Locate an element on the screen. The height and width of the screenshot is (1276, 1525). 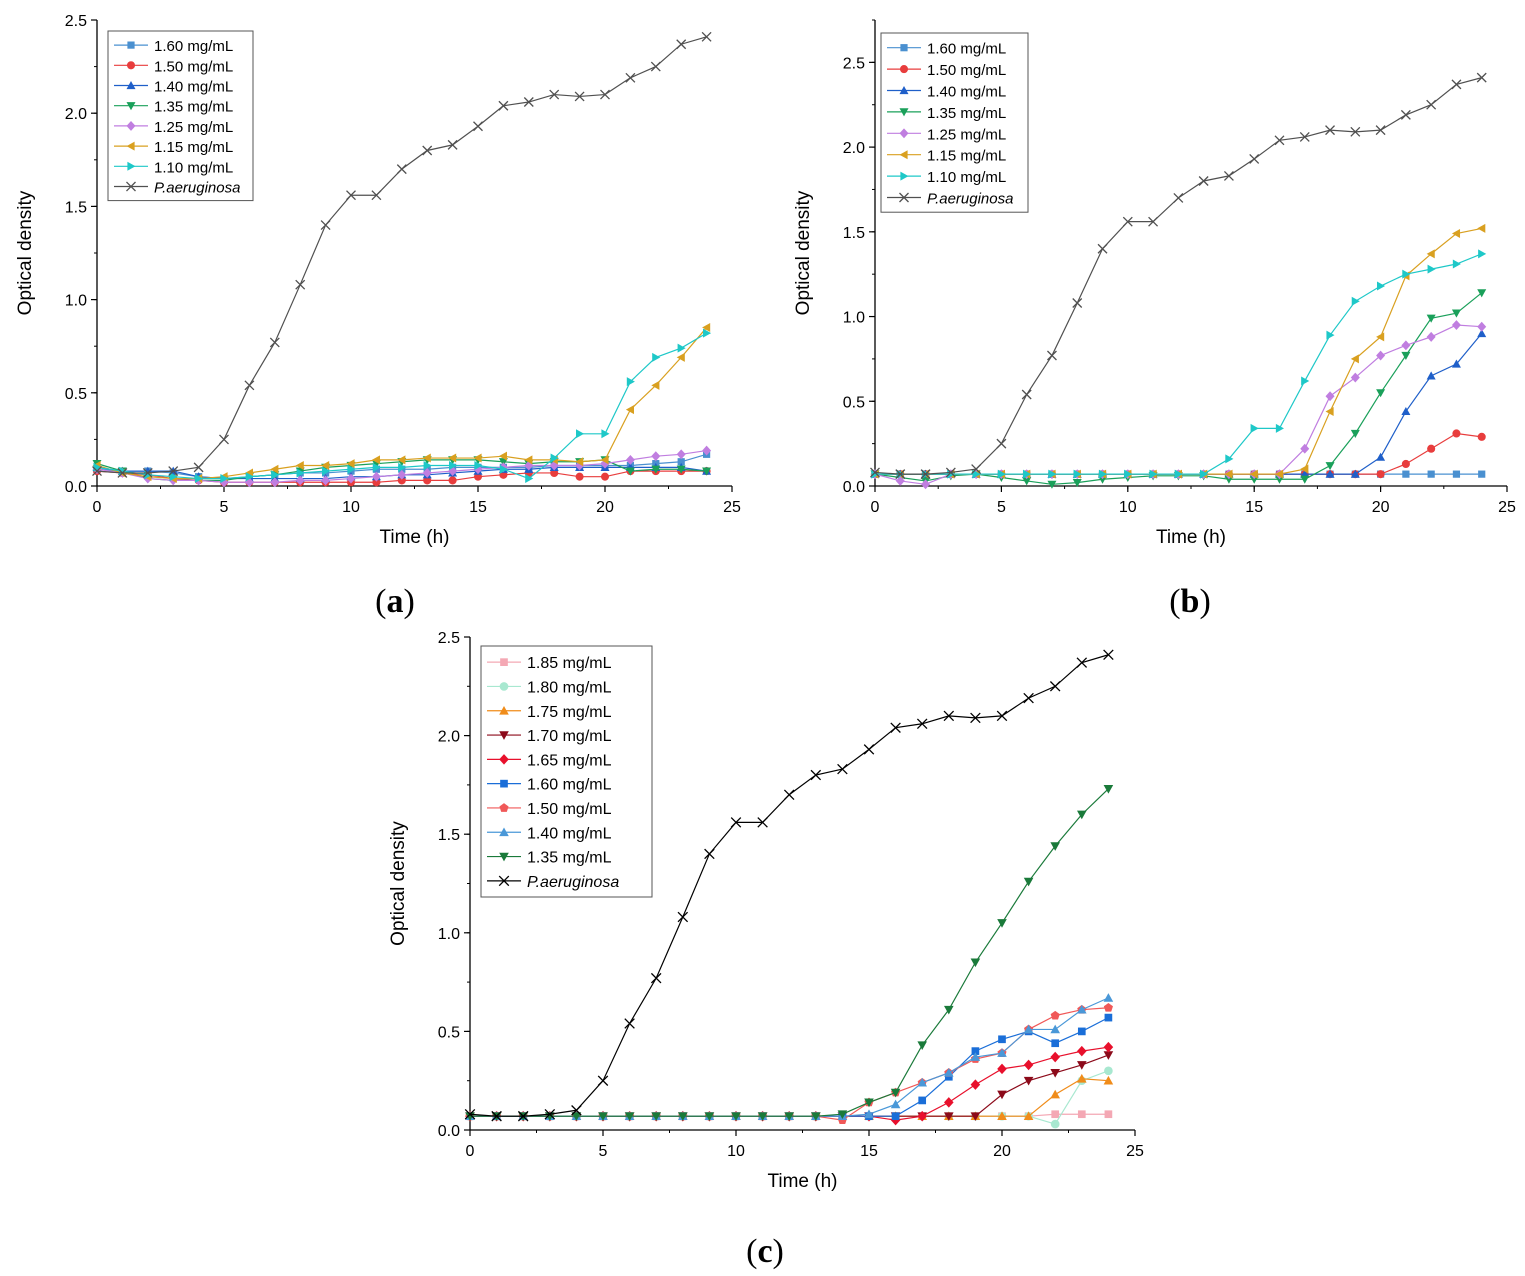
legend-item: 1.85 mg/mL is located at coordinates (549, 663).